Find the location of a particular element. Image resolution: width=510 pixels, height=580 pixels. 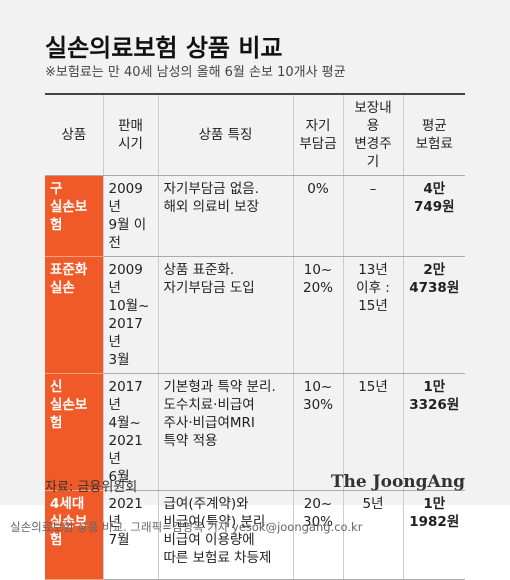

cell-line: – is located at coordinates (373, 189).